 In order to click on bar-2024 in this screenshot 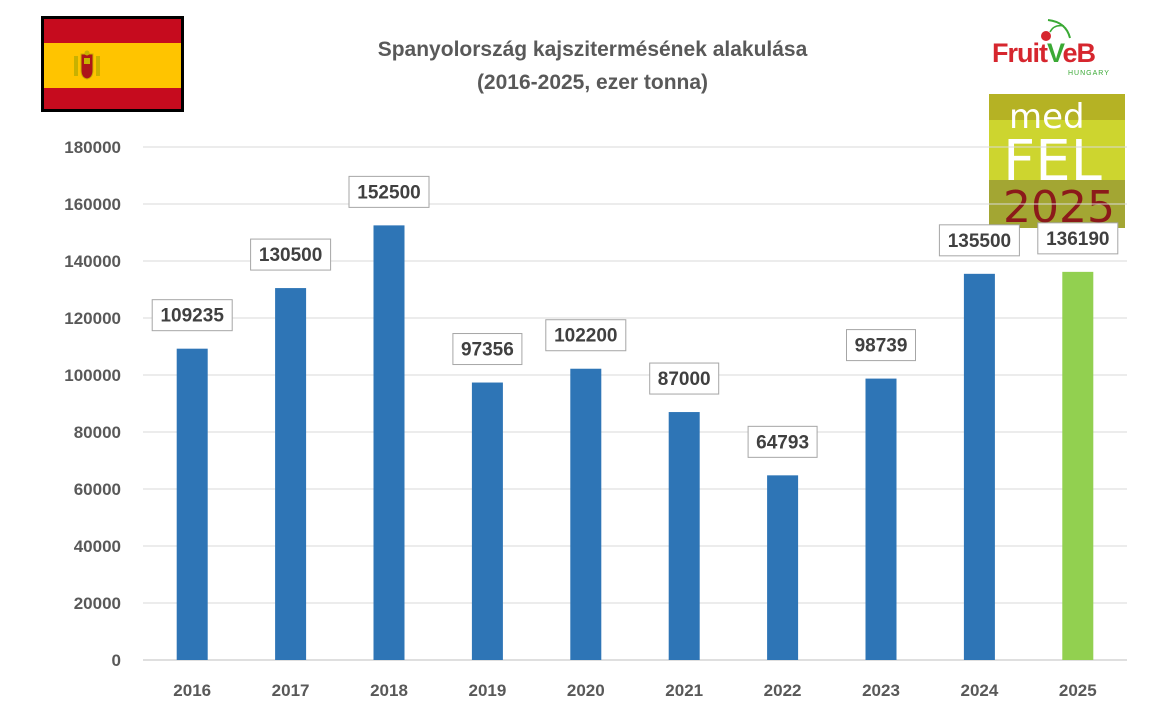, I will do `click(979, 466)`.